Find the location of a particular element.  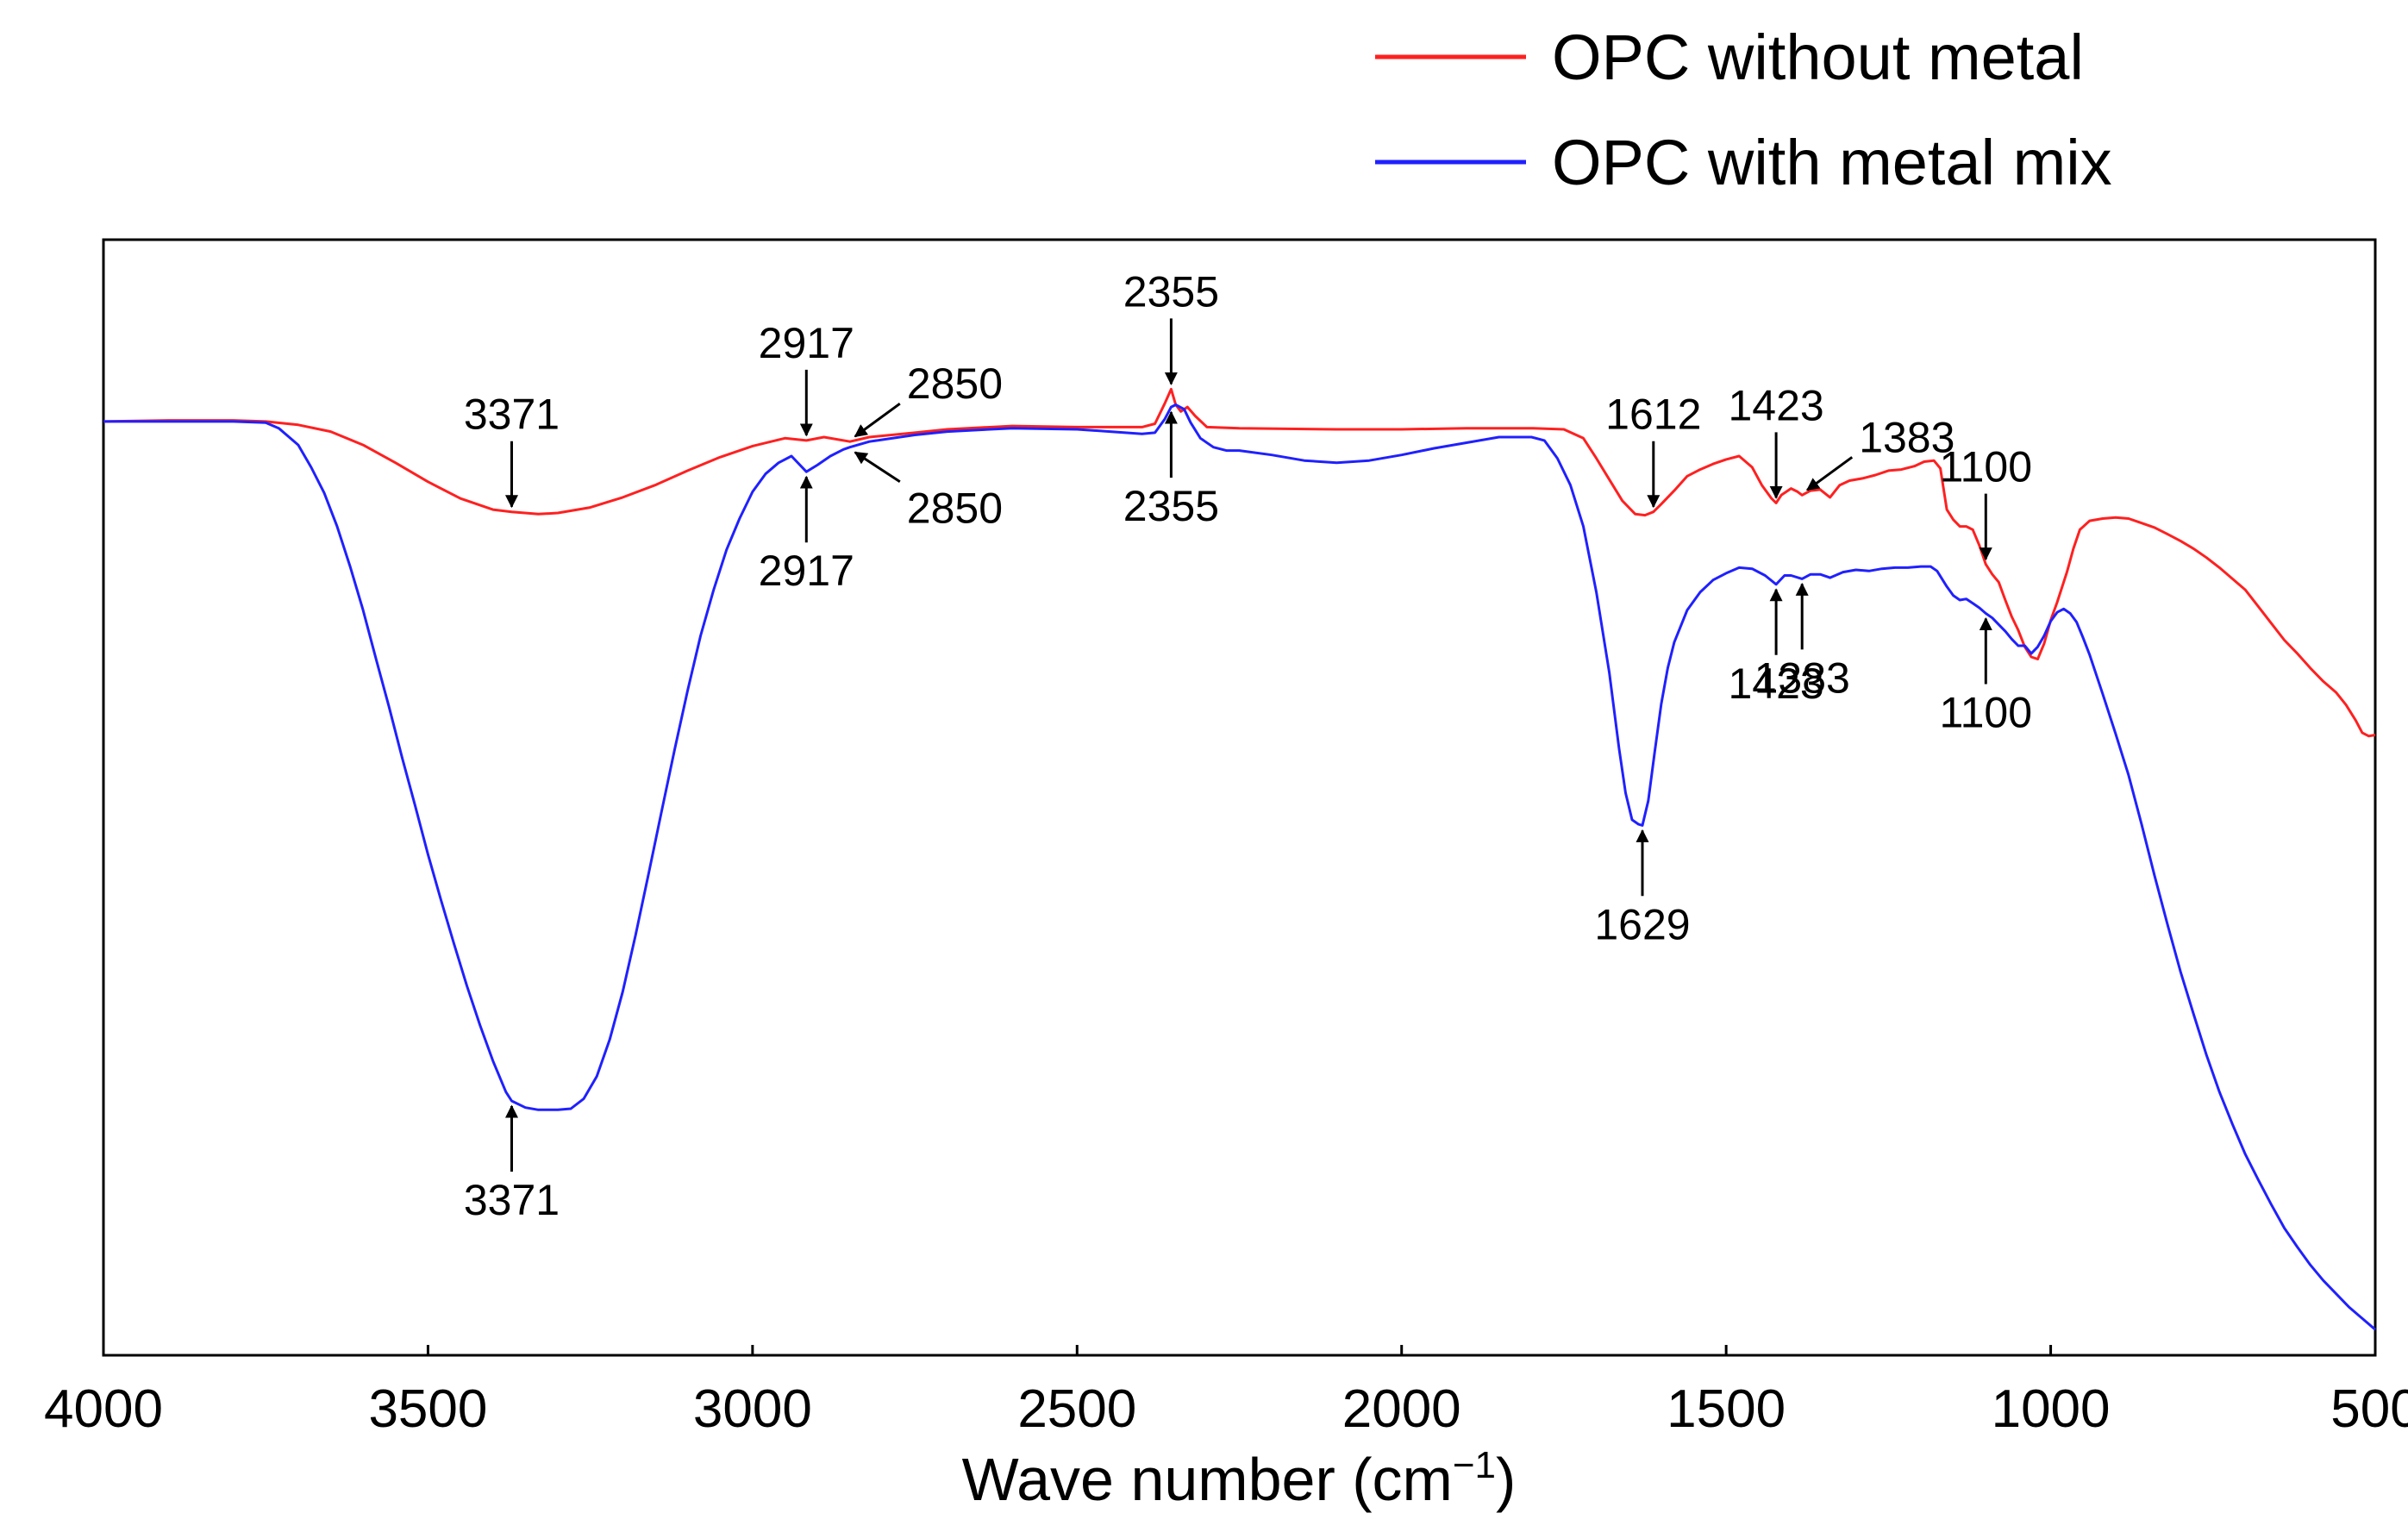

x-tick-label: 4000 is located at coordinates (103, 1409).